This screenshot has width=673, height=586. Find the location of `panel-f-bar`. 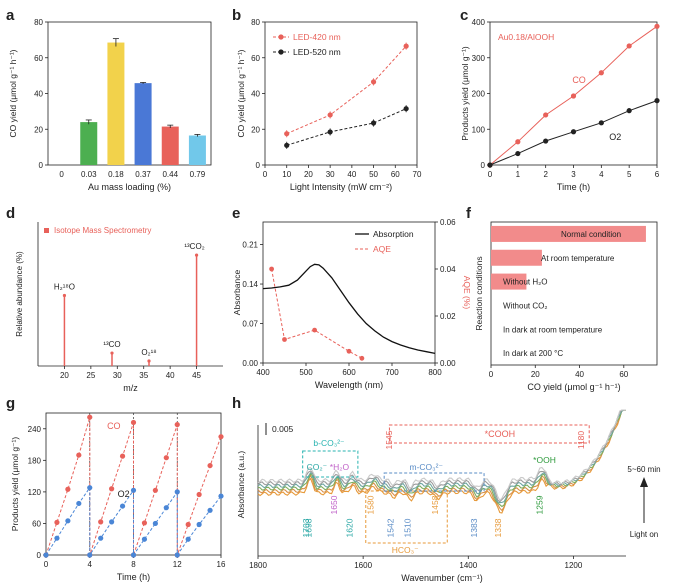

panel-f-bar is located at coordinates (568, 233).